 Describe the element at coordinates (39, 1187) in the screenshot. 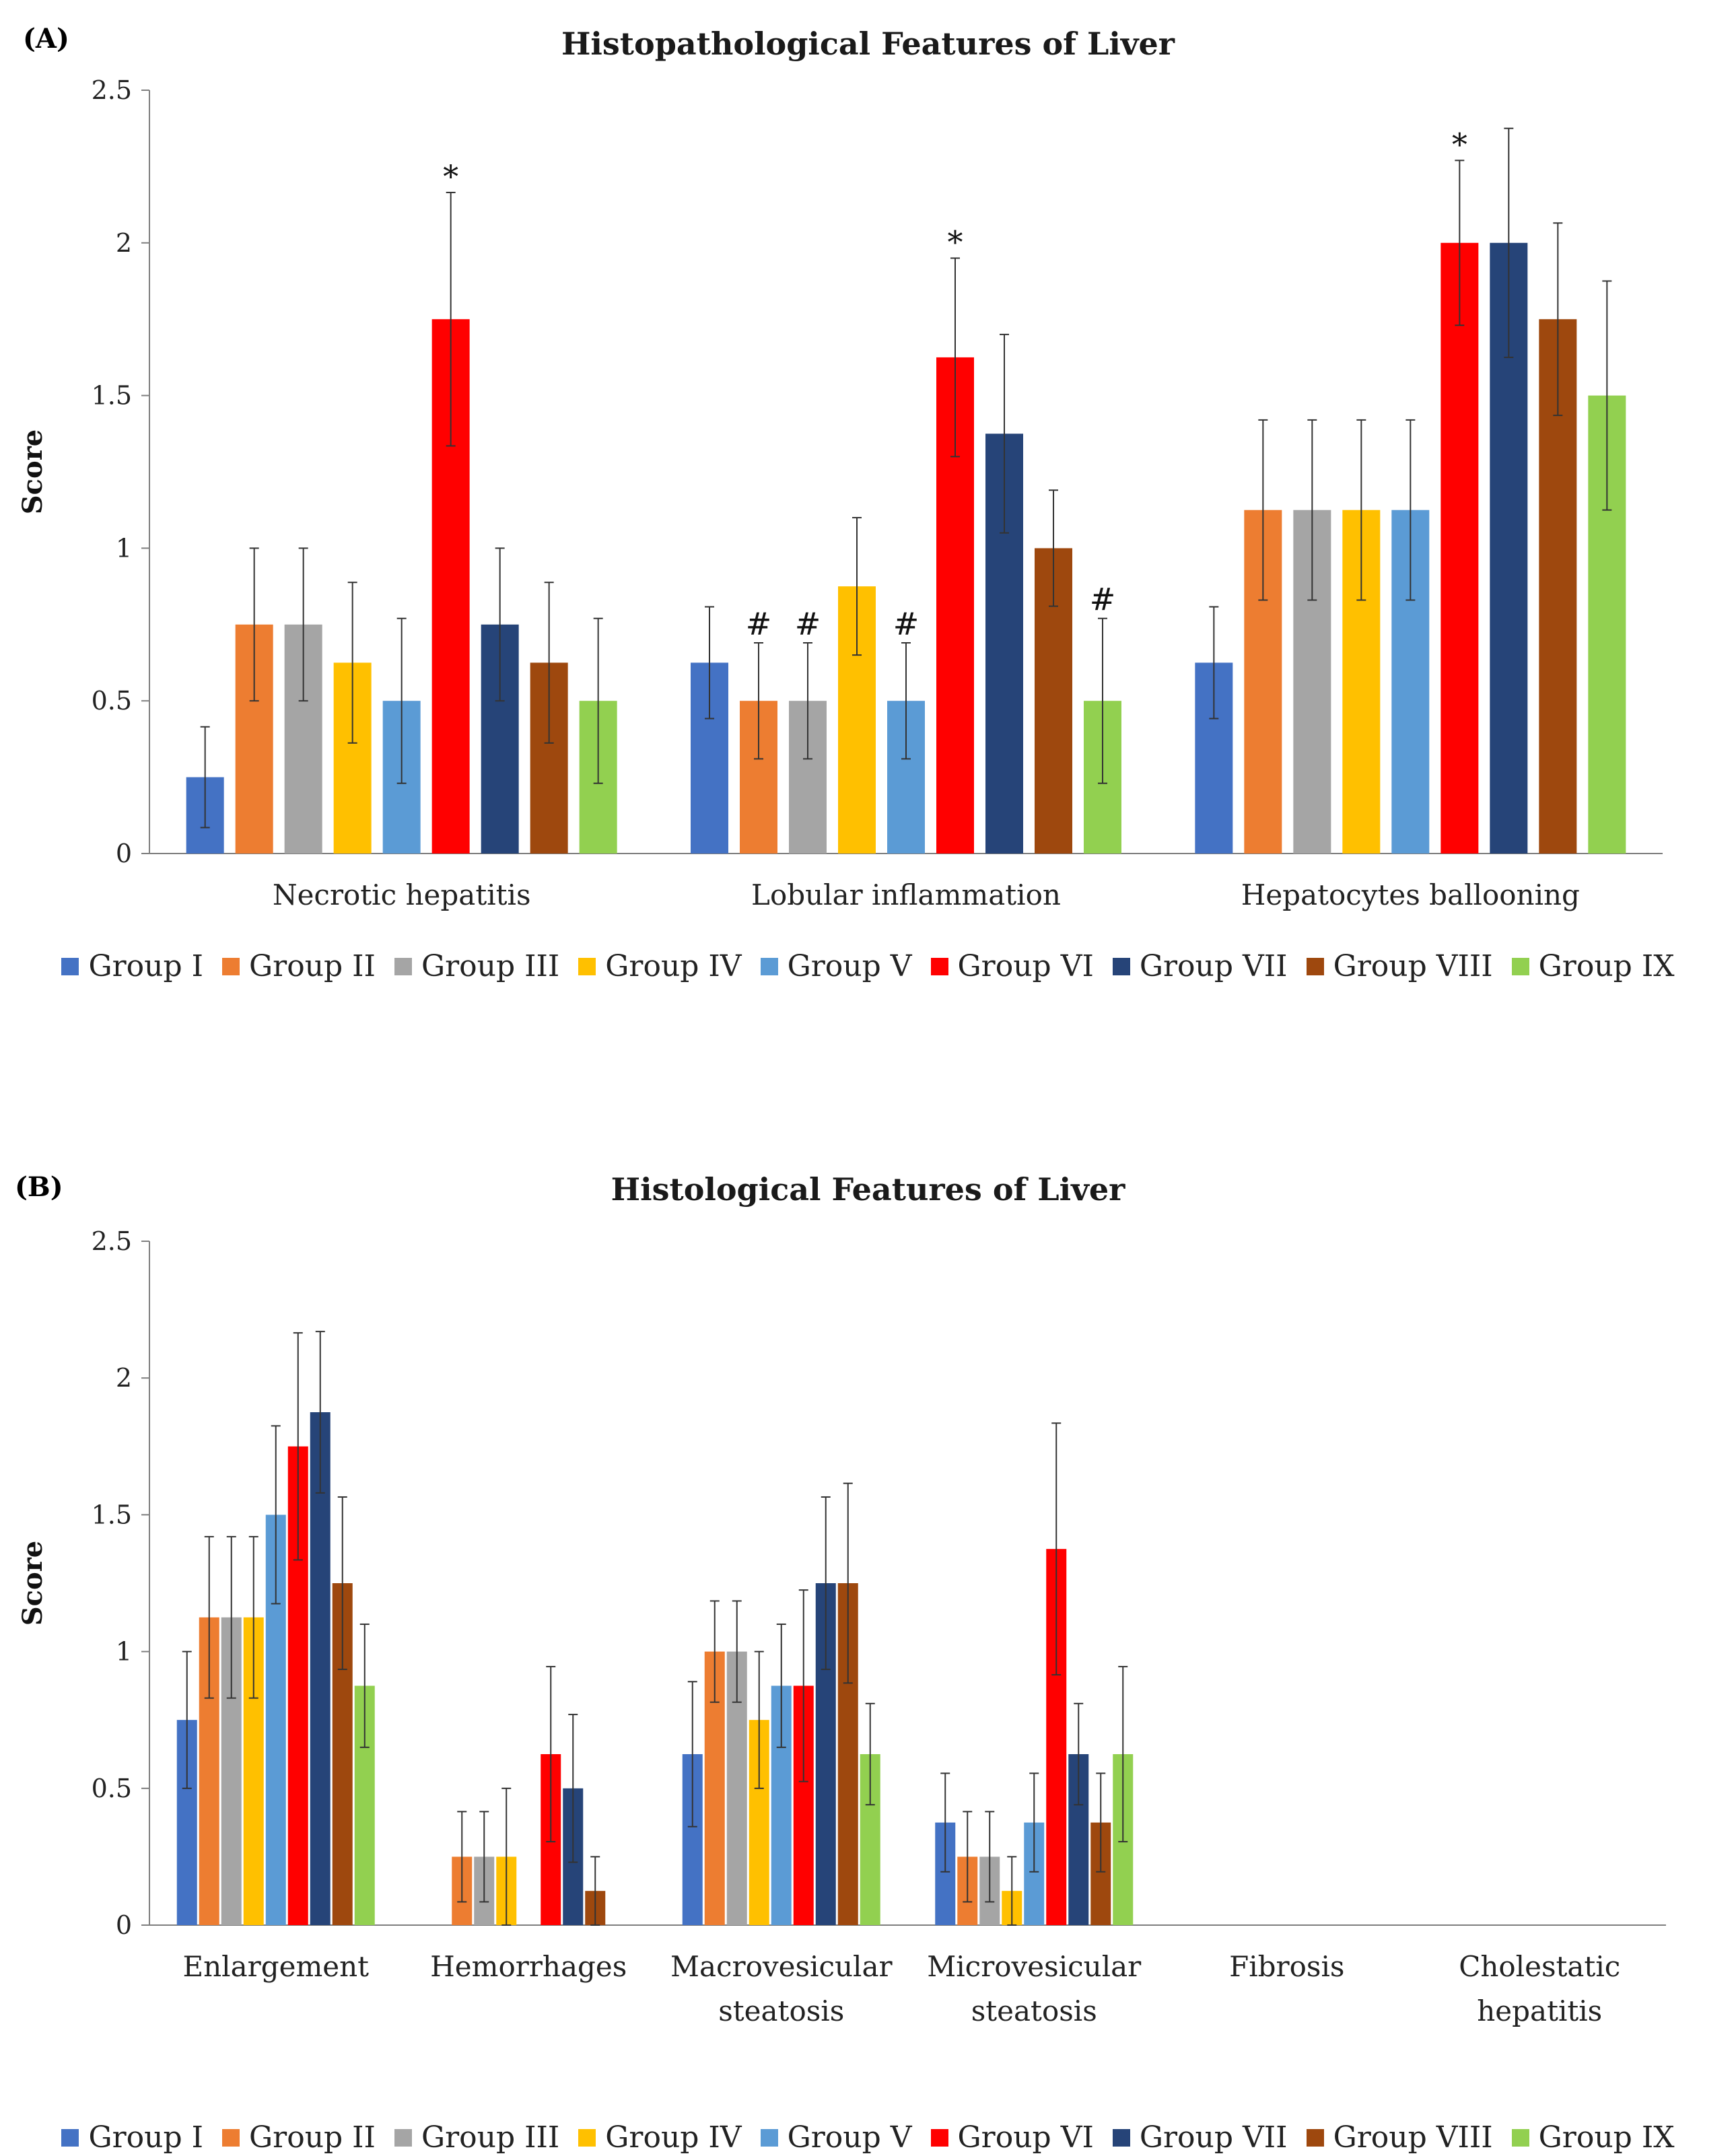

I see `panel-label: (B)` at that location.